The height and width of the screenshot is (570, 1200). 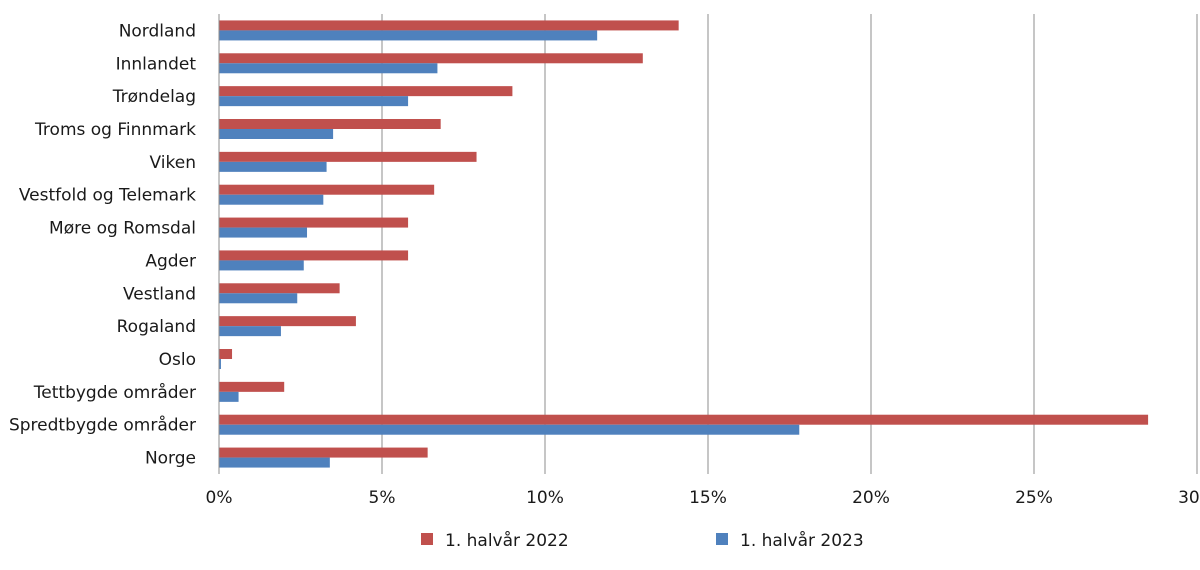 What do you see at coordinates (102, 425) in the screenshot?
I see `category-label: Spredtbygde områder` at bounding box center [102, 425].